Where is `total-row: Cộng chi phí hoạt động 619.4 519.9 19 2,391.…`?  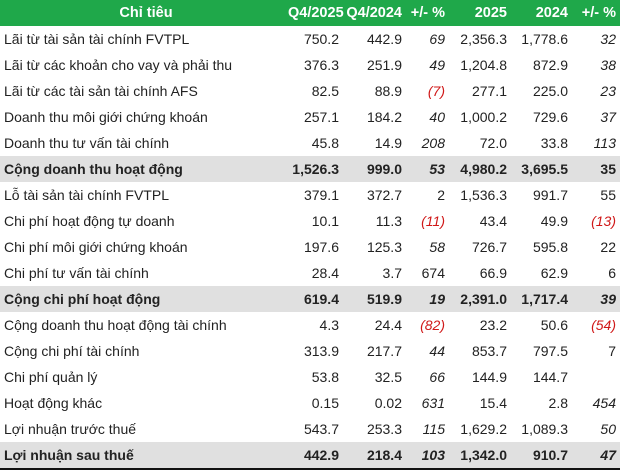 total-row: Cộng chi phí hoạt động 619.4 519.9 19 2,391.… is located at coordinates (310, 299).